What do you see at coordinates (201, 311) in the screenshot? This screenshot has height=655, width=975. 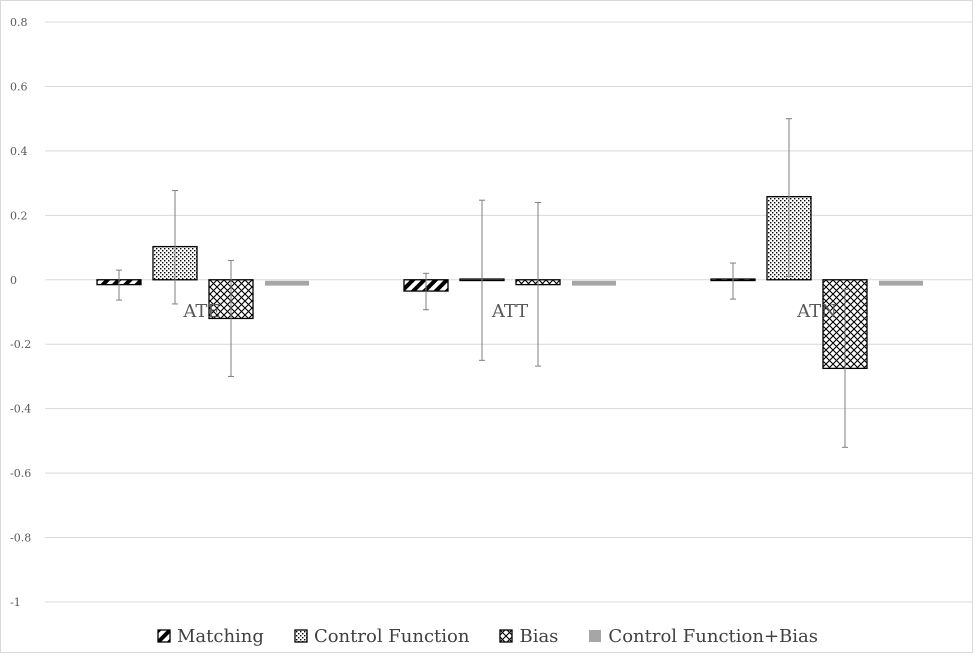 I see `category-label: ATE` at bounding box center [201, 311].